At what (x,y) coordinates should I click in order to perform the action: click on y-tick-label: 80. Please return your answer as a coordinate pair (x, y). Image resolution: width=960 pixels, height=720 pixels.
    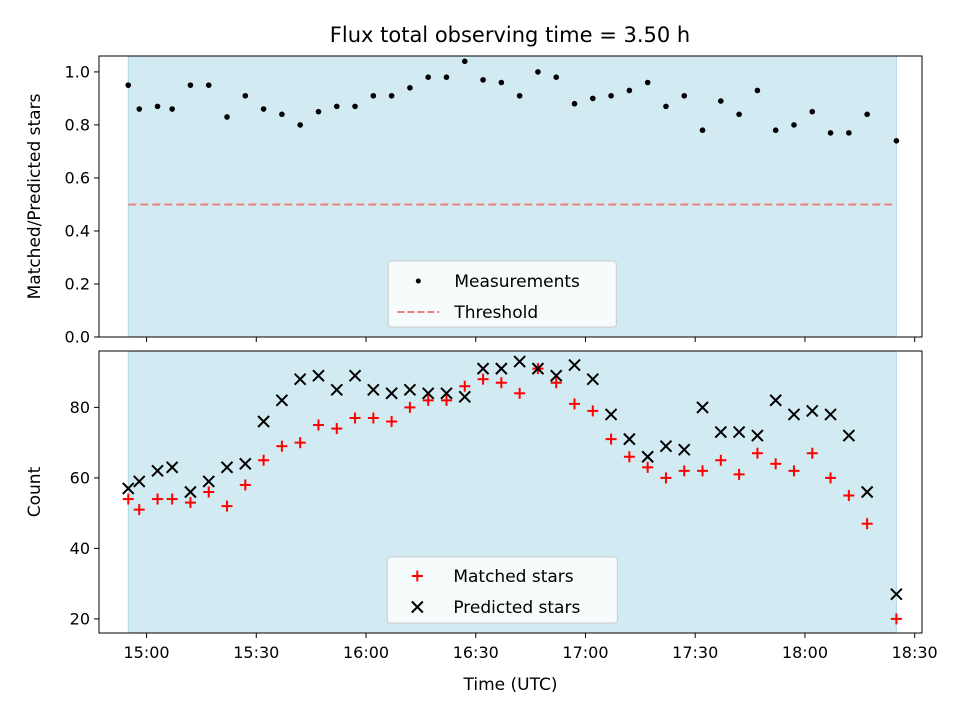
    Looking at the image, I should click on (80, 407).